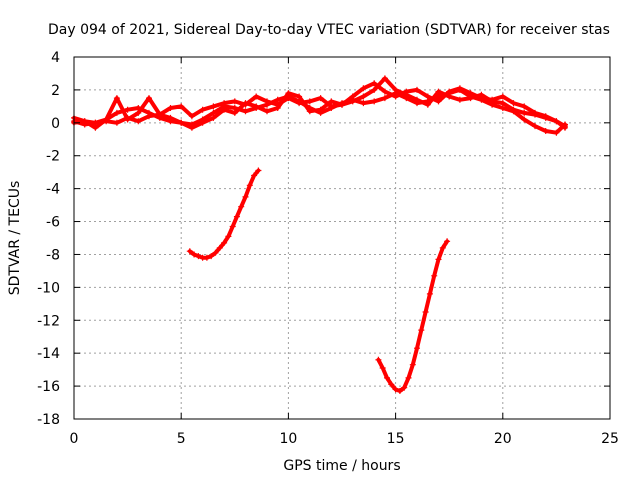  Describe the element at coordinates (53, 190) in the screenshot. I see `y-tick-label: -4` at that location.